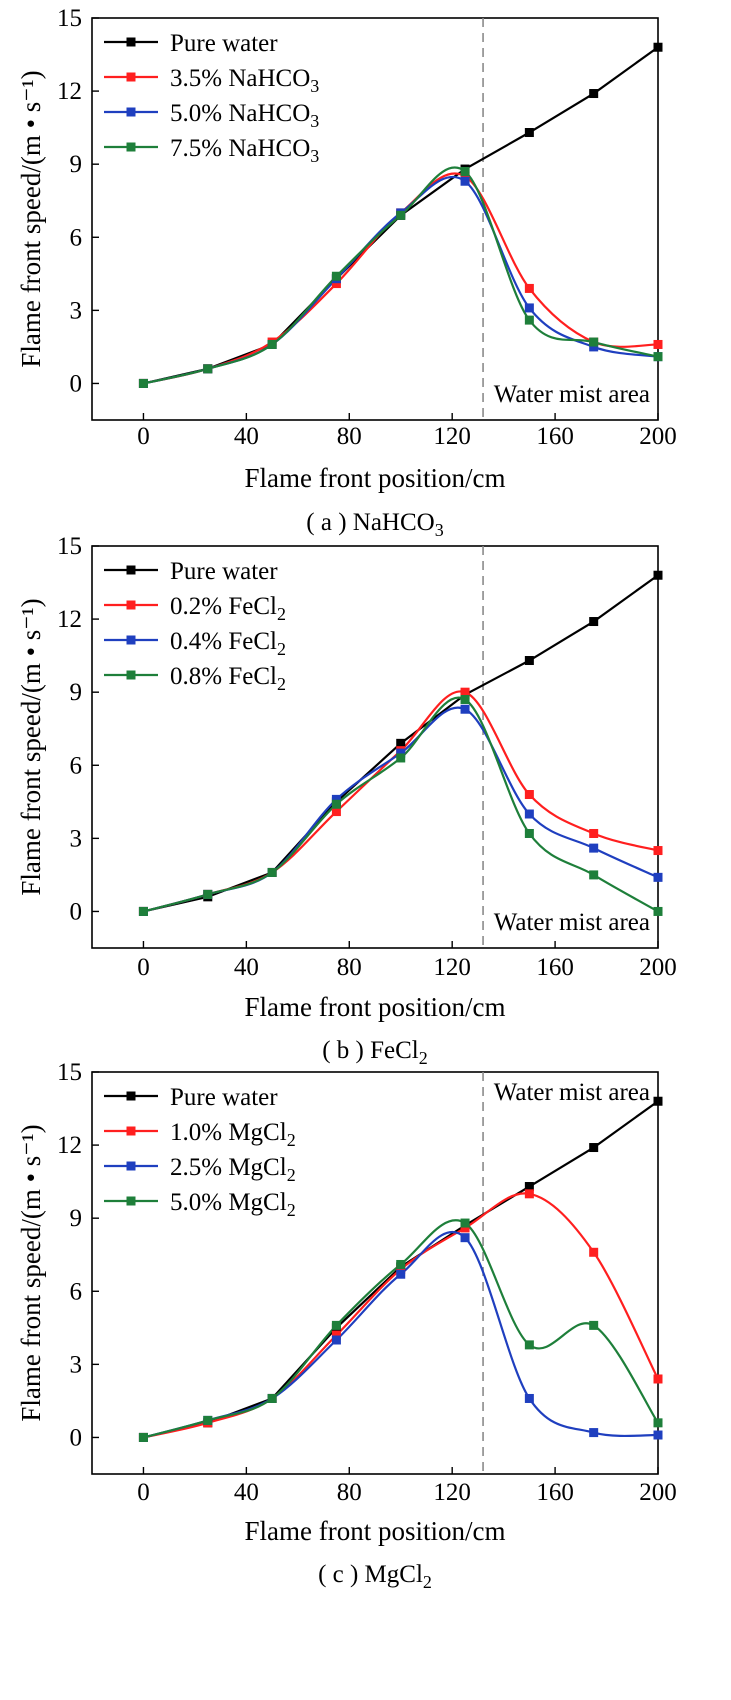  What do you see at coordinates (228, 643) in the screenshot?
I see `legend-label: 0.4% FeCl2` at bounding box center [228, 643].